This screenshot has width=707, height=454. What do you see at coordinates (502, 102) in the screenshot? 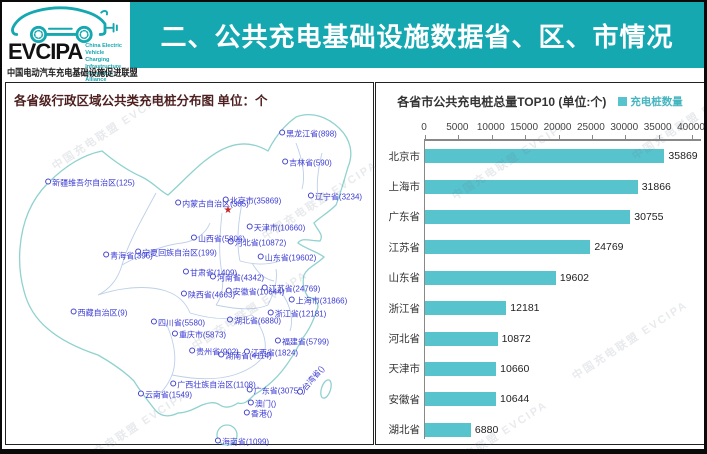
I see `chart-title: 各省市公共充电桩总量TOP10 (单位:个)` at bounding box center [502, 102].